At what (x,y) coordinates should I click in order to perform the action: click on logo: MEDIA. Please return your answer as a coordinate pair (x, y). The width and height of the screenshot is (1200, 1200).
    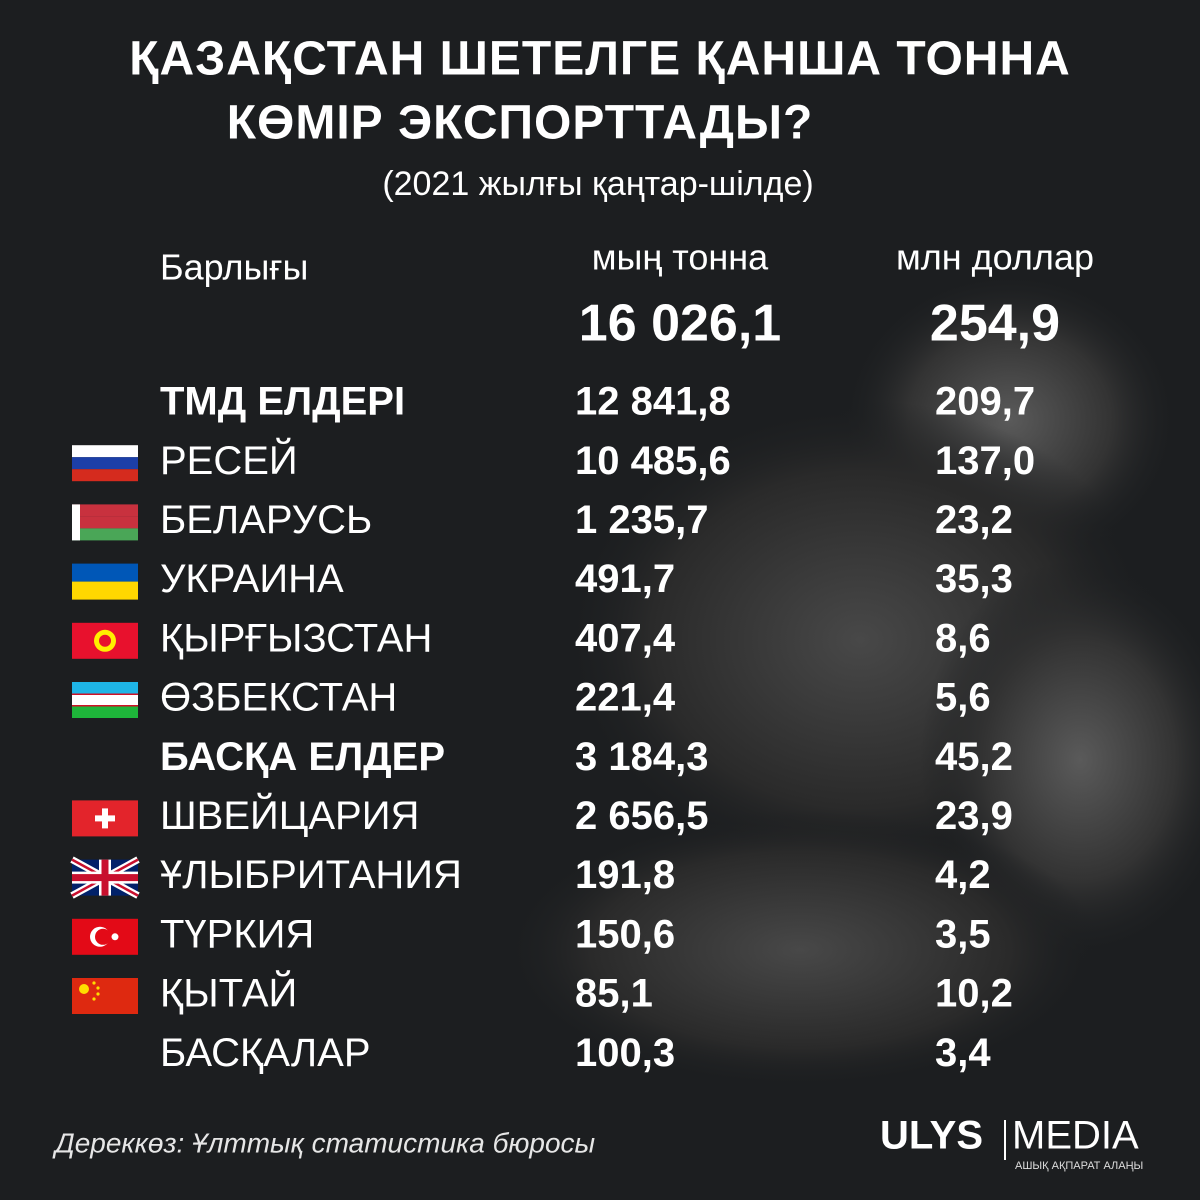
    Looking at the image, I should click on (1075, 1136).